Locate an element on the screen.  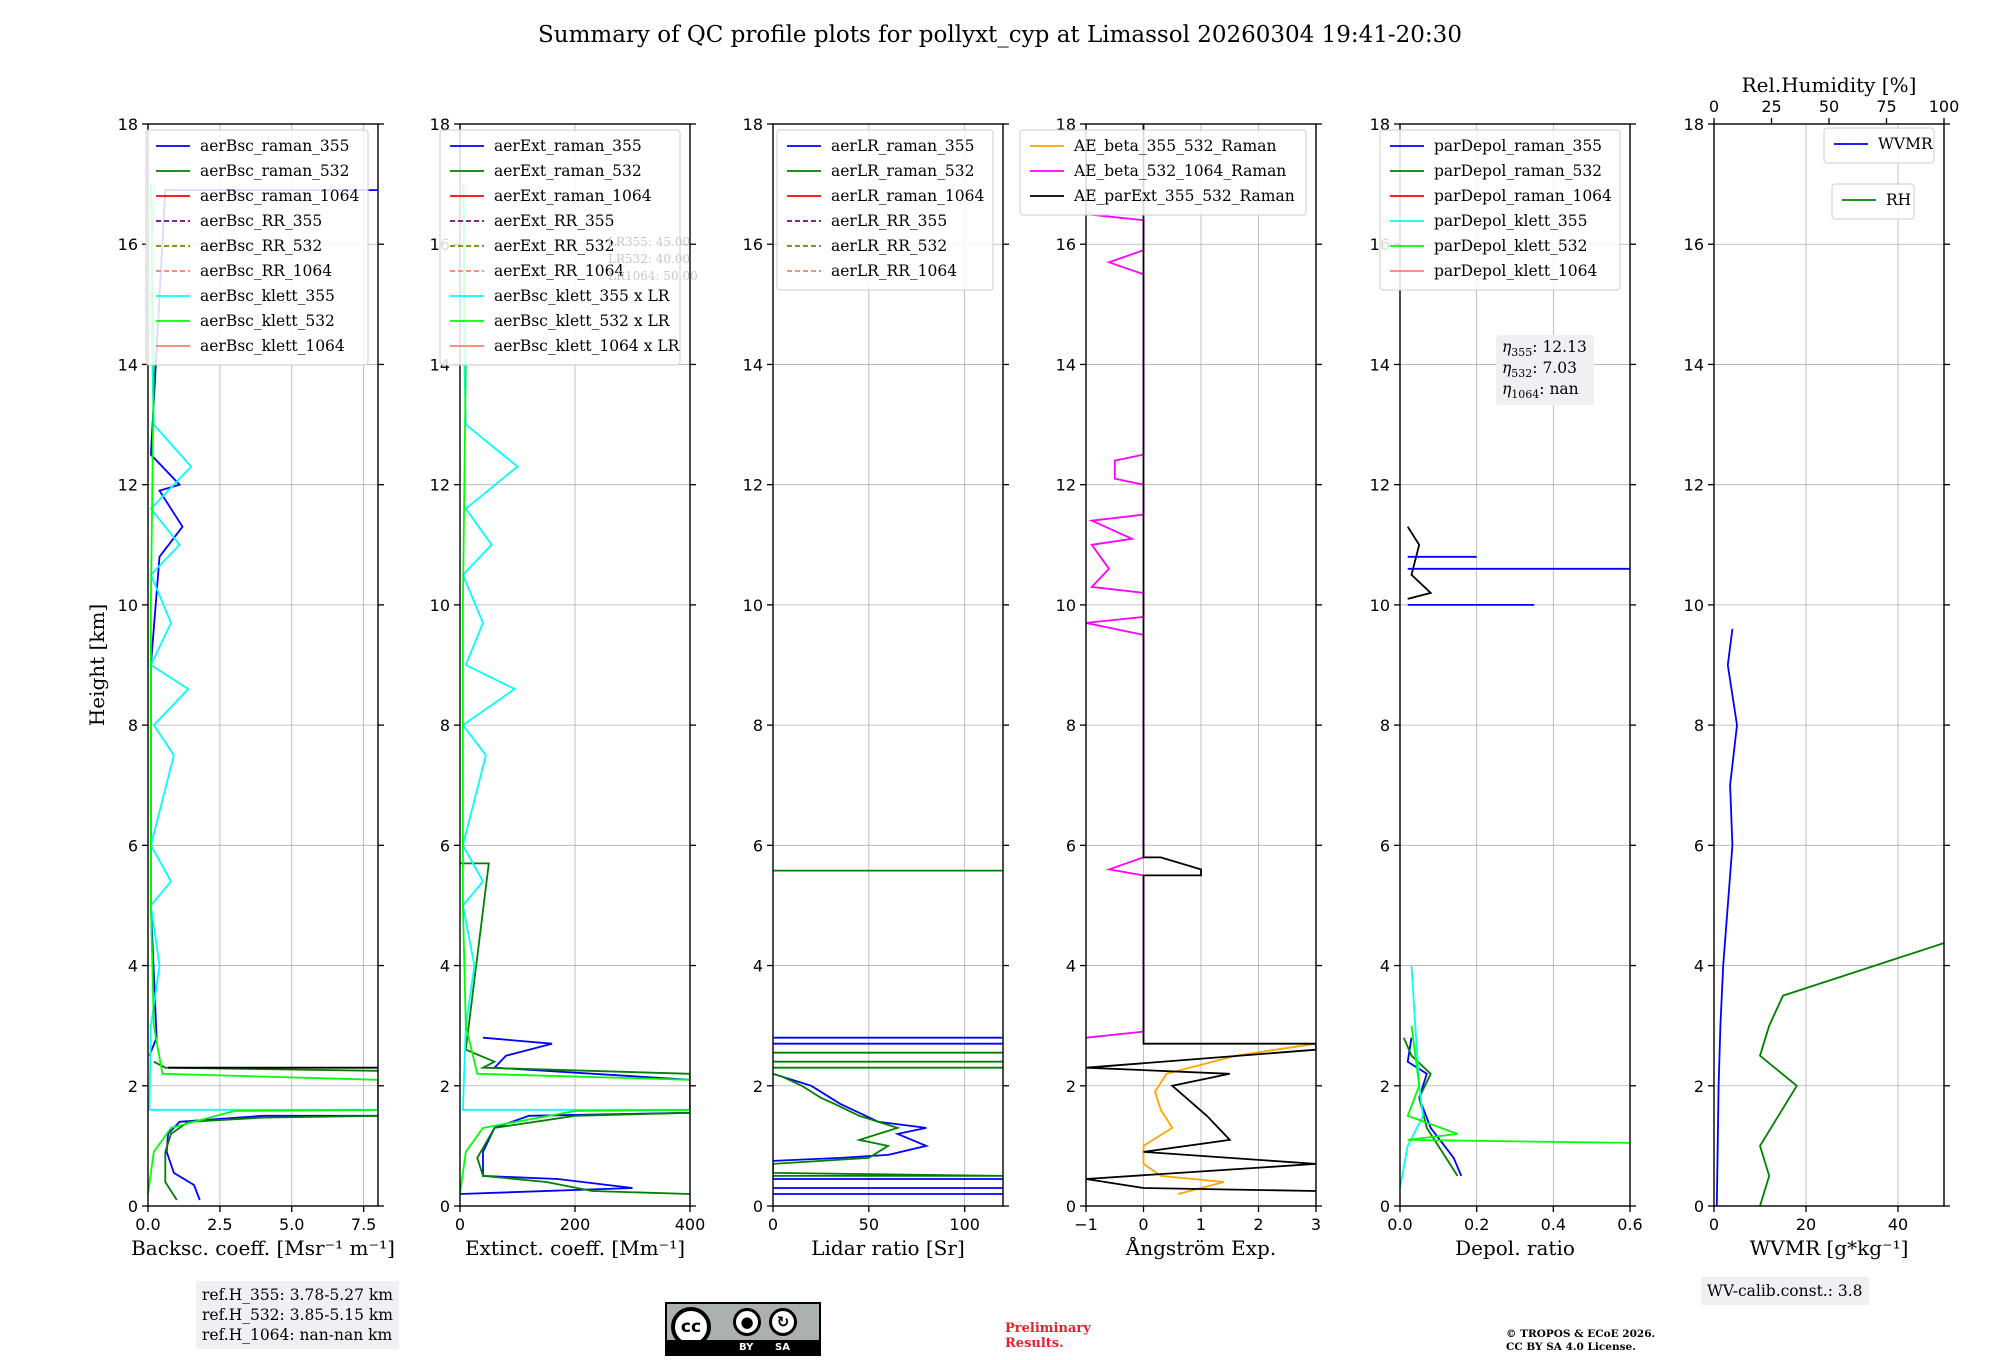
data-layer is located at coordinates (1829, 917).